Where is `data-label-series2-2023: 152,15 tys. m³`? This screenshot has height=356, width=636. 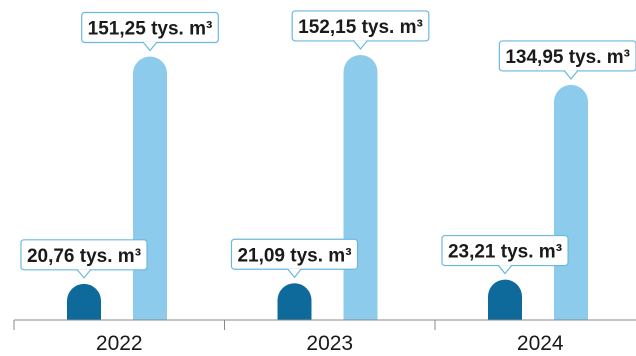 data-label-series2-2023: 152,15 tys. m³ is located at coordinates (360, 27).